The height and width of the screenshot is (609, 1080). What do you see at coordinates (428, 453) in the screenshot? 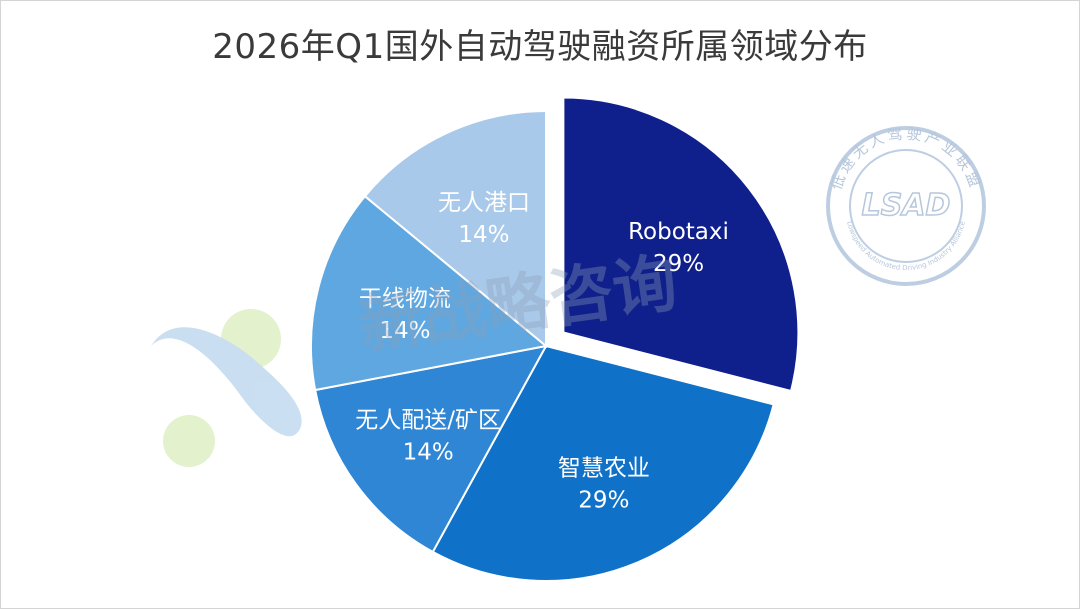
I see `slice-value-label-2: 14%` at bounding box center [428, 453].